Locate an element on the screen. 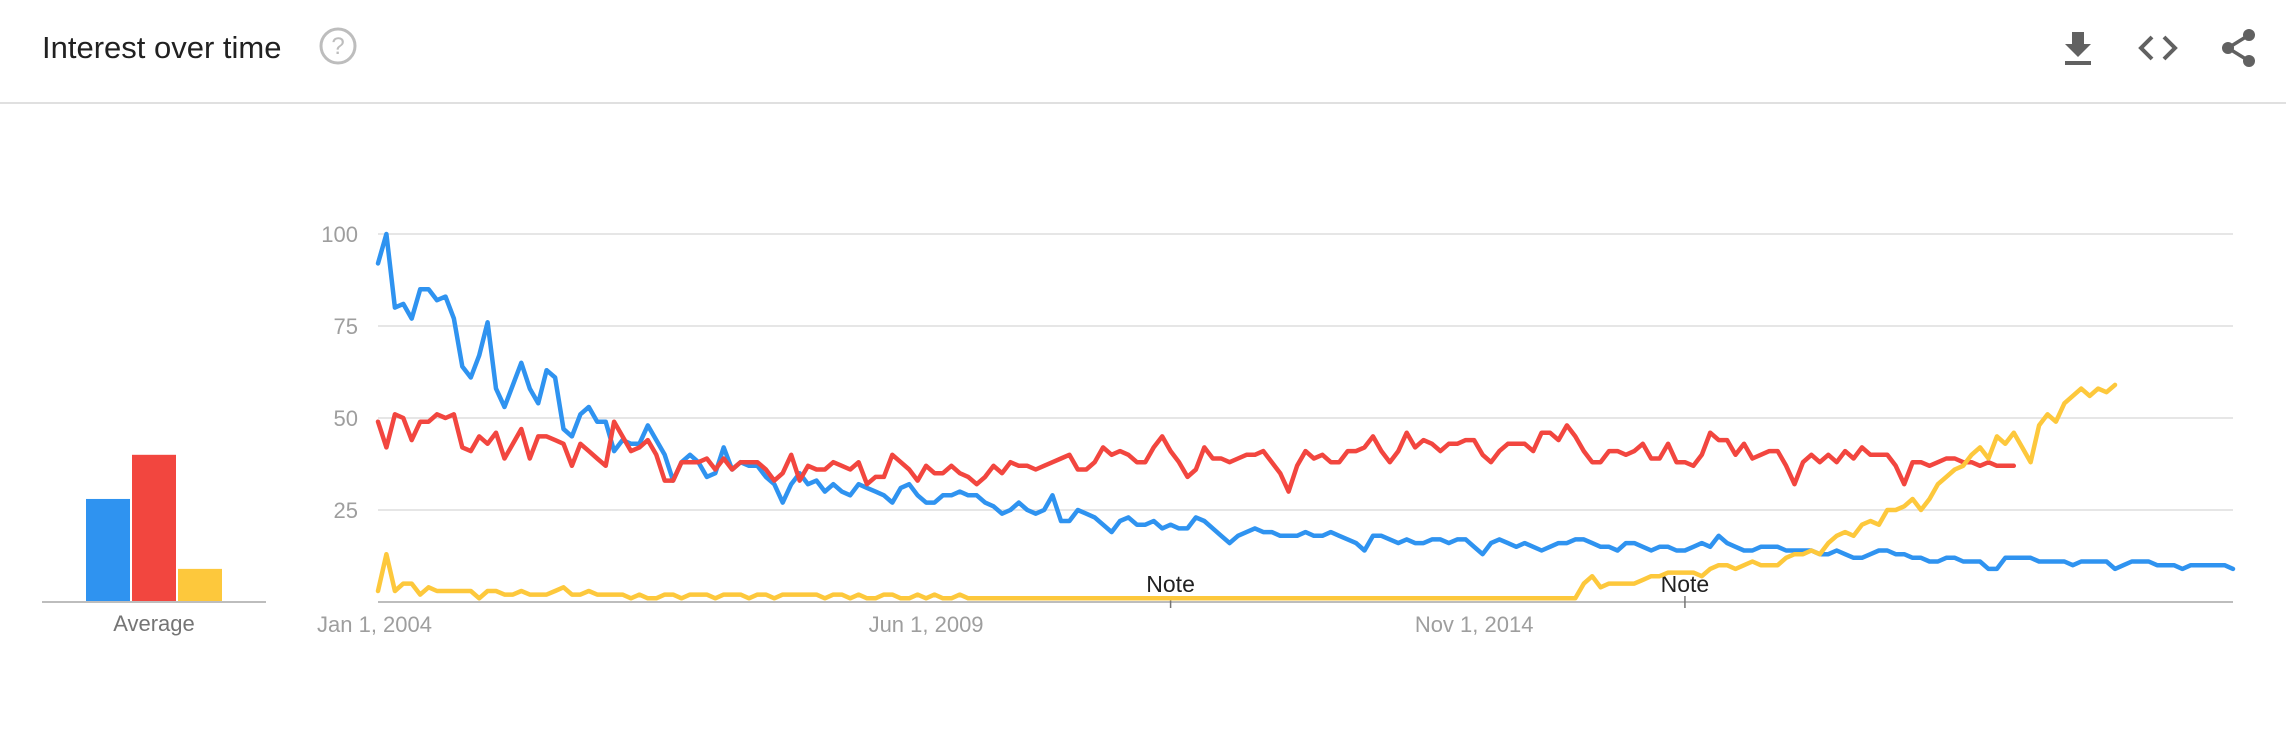 This screenshot has height=740, width=2286. average-bars is located at coordinates (154, 528).